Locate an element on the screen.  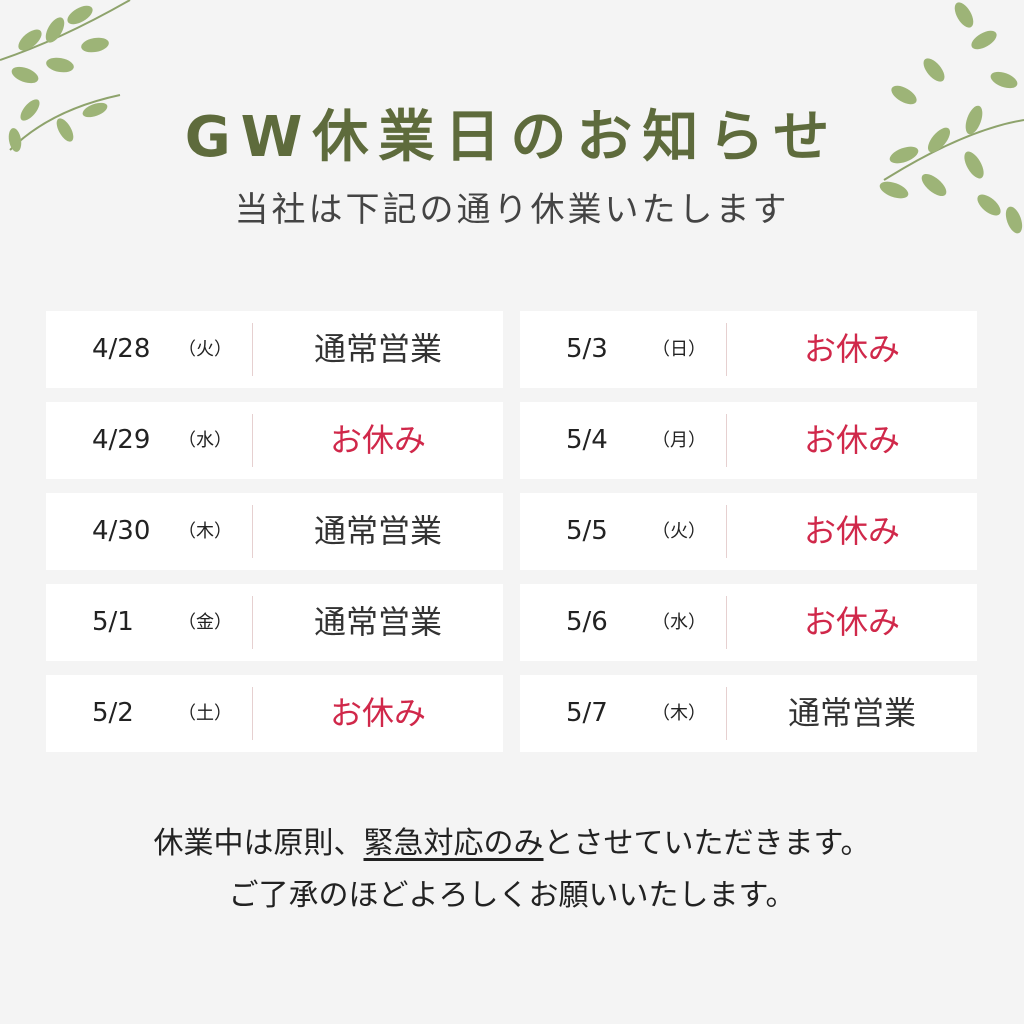
date: 5/4 is located at coordinates (587, 440).